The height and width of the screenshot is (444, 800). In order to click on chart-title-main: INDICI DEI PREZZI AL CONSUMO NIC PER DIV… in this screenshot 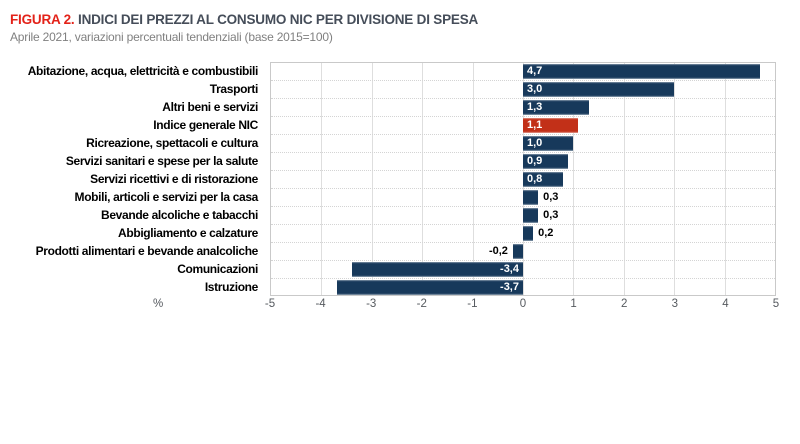, I will do `click(276, 19)`.